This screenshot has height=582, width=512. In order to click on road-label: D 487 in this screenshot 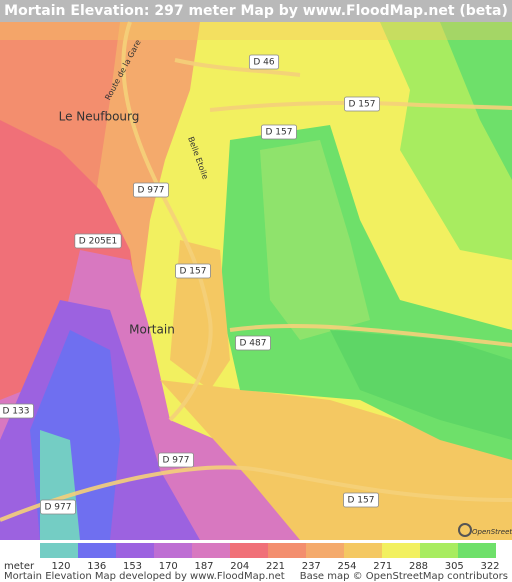, I will do `click(253, 343)`.